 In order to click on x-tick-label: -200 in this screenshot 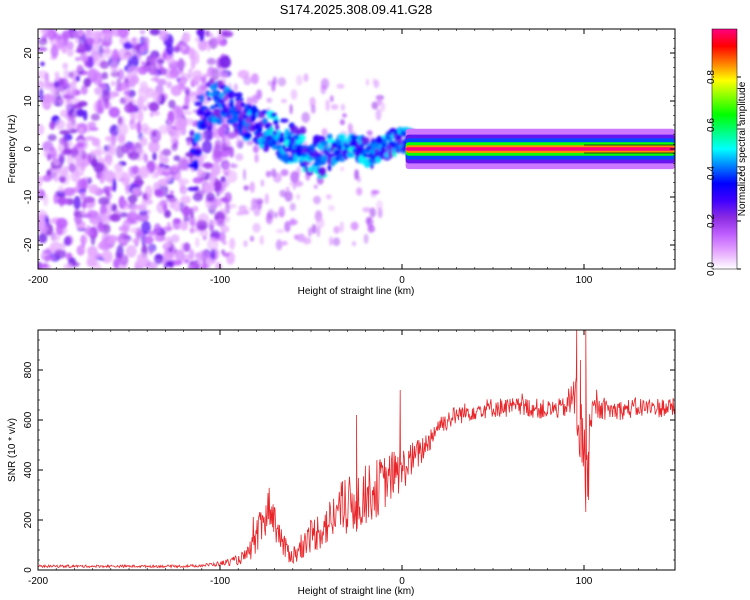, I will do `click(38, 581)`.